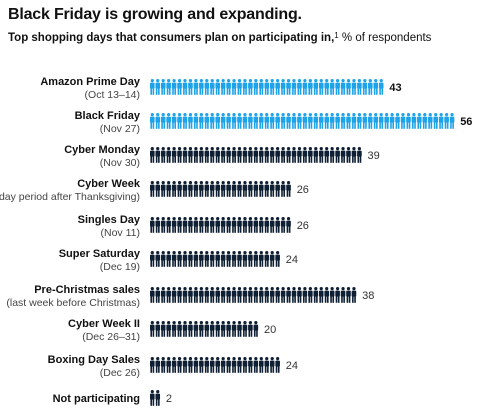  What do you see at coordinates (173, 366) in the screenshot?
I see `chart-row: Boxing Day Sales(Dec 26) 24` at bounding box center [173, 366].